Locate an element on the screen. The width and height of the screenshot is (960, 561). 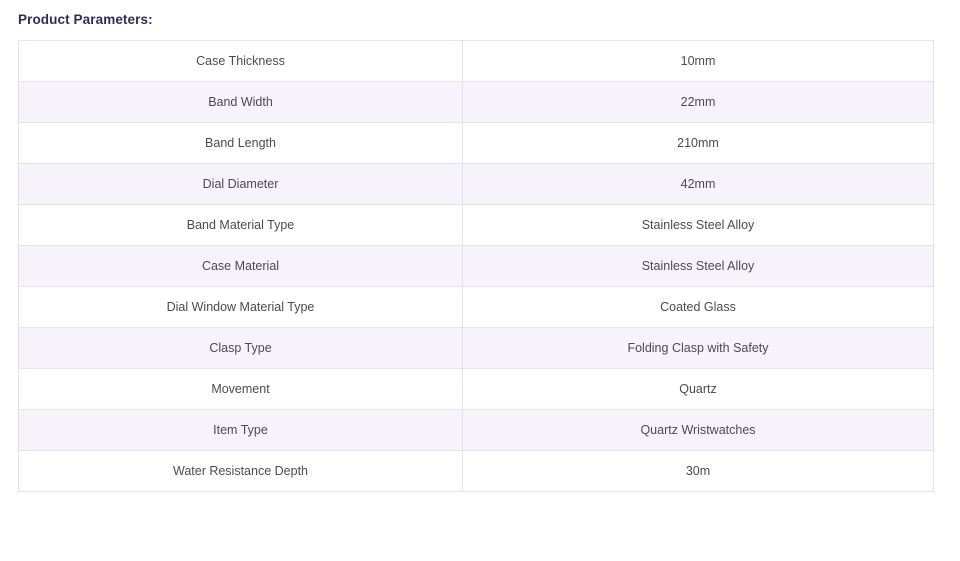
param-name-cell: Item Type is located at coordinates (240, 430).